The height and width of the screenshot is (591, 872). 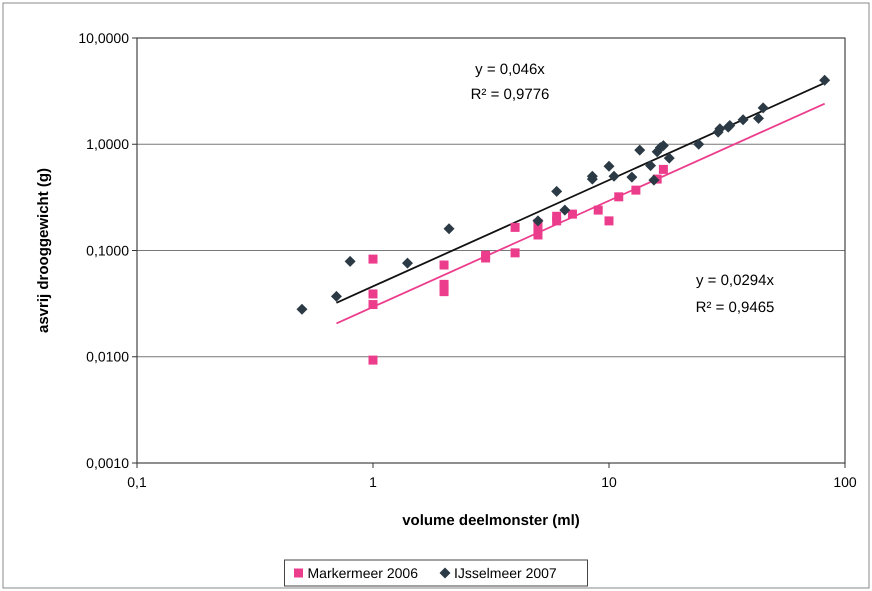 I want to click on annotation: R² = 0,9776, so click(x=510, y=94).